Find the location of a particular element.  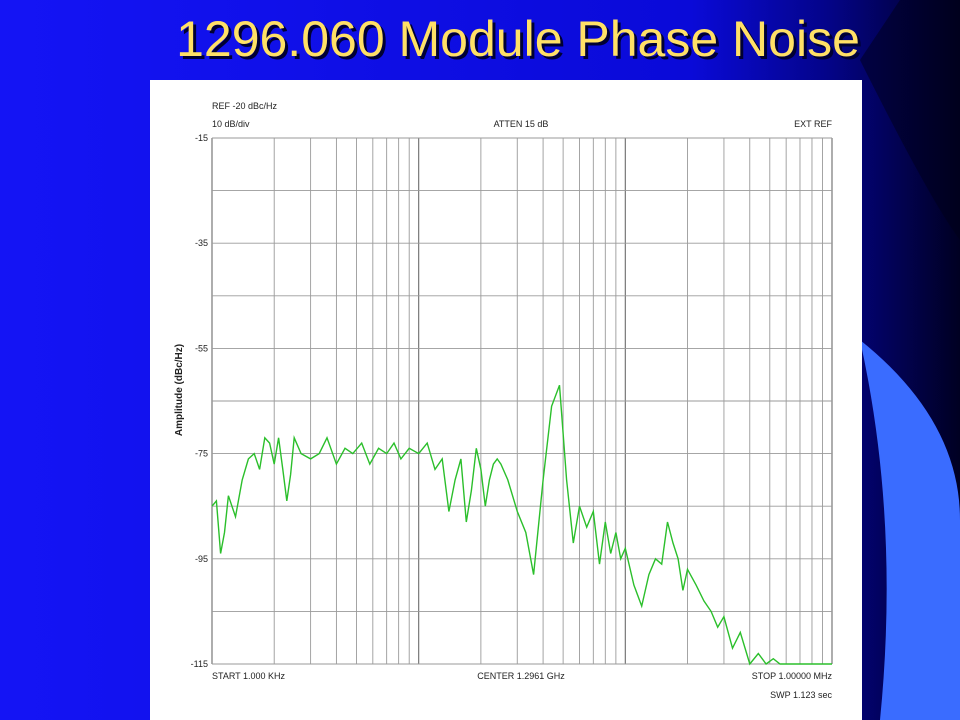

y-tick-label: -15 is located at coordinates (201, 138).